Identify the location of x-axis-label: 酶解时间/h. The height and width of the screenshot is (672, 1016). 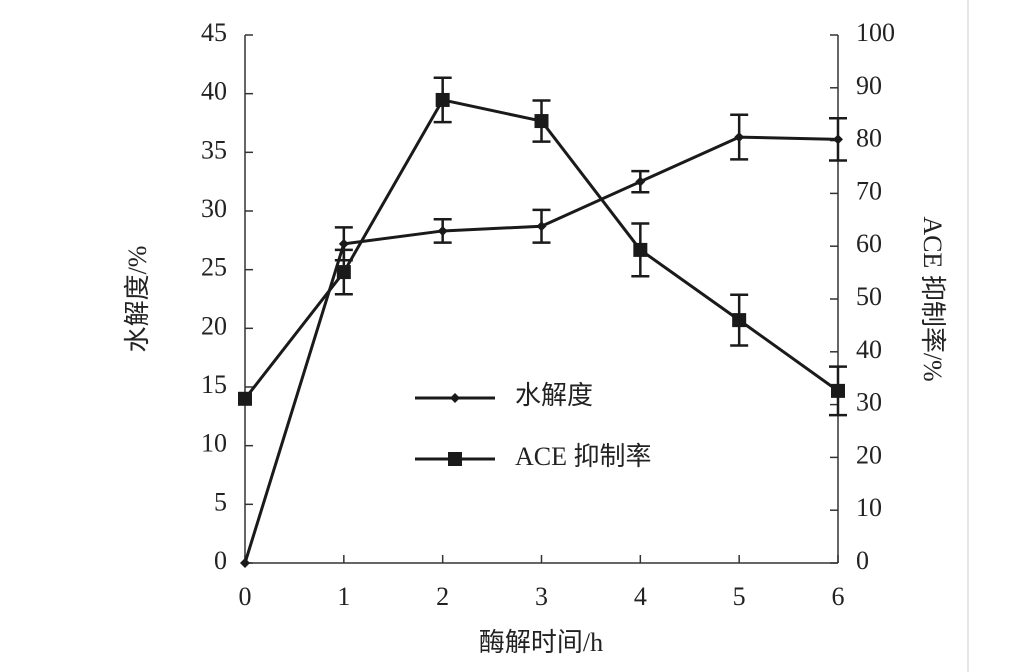
(541, 642).